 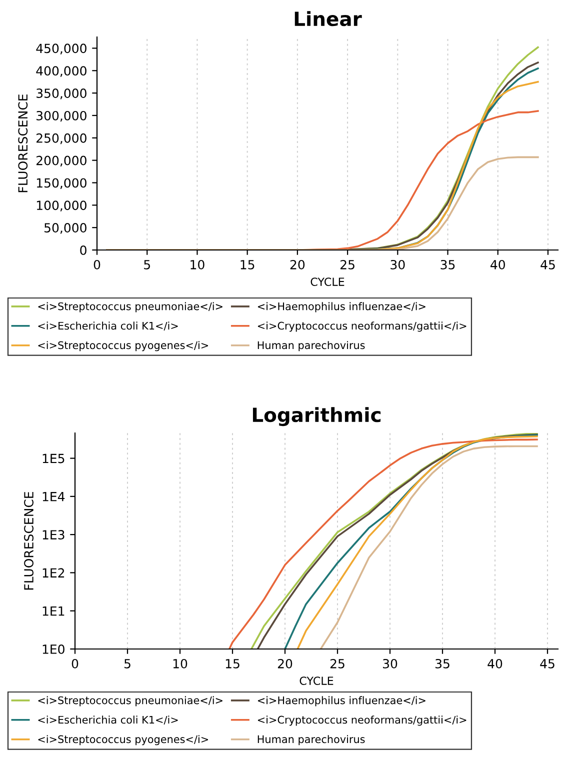 I want to click on y-tick-label: 1E4, so click(x=53, y=497).